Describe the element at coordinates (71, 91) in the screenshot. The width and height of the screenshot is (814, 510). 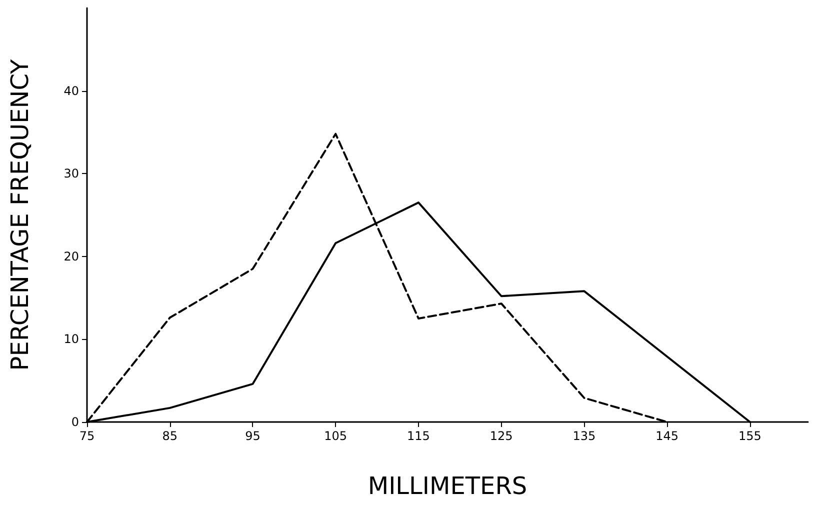
I see `y-tick-label: 40` at that location.